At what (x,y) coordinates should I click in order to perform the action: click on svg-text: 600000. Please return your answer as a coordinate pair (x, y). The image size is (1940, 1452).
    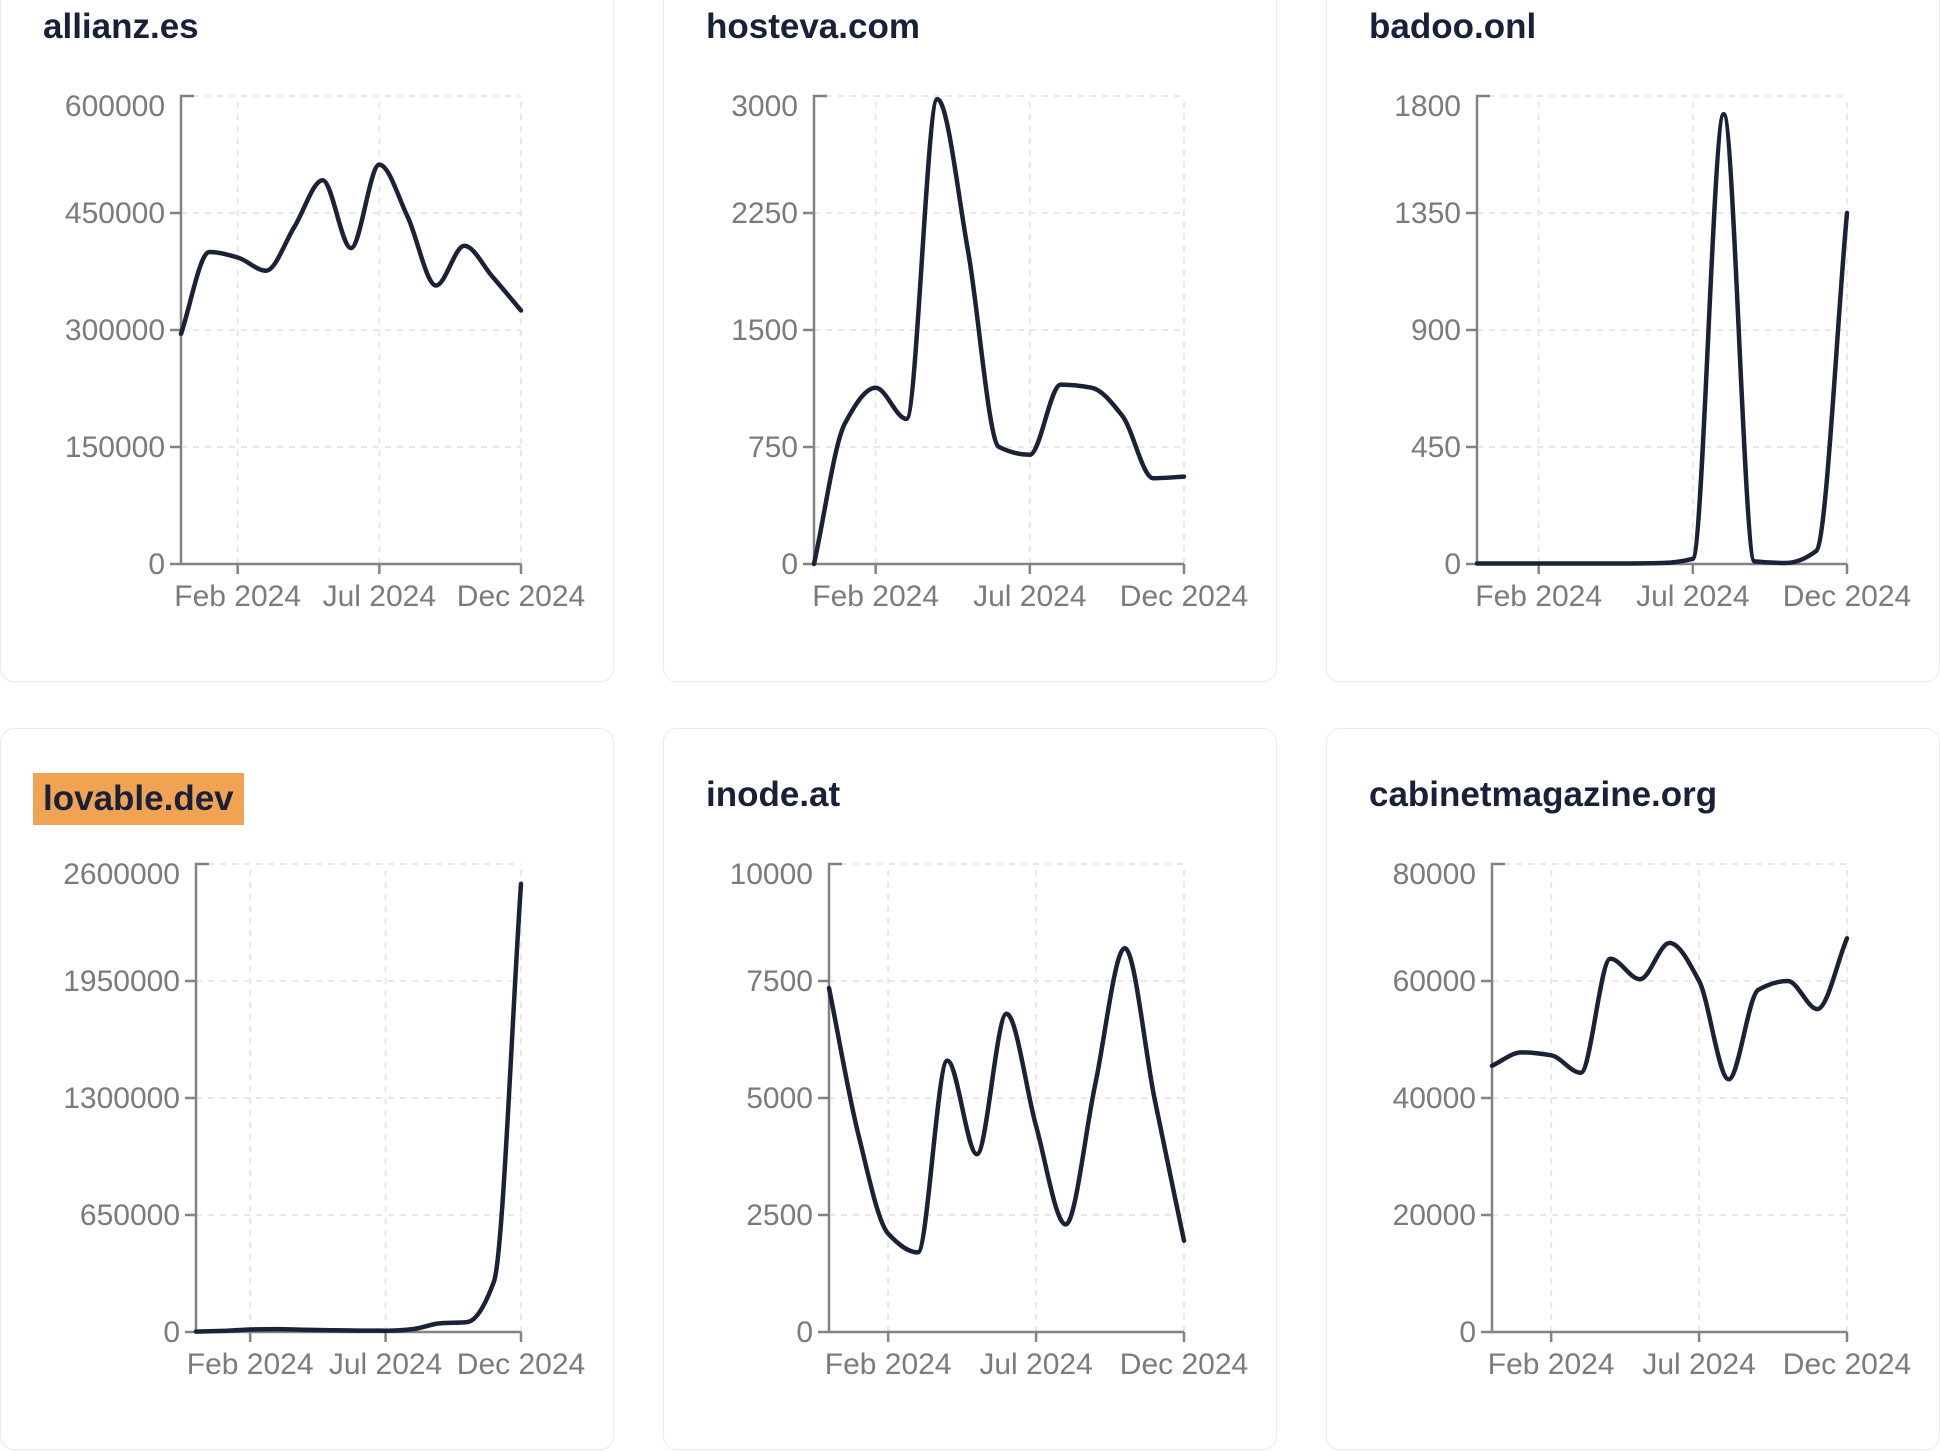
    Looking at the image, I should click on (115, 106).